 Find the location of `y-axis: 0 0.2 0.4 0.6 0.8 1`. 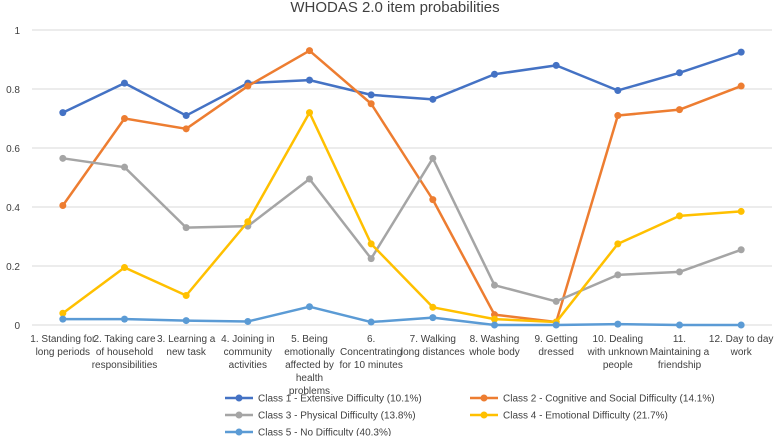

y-axis: 0 0.2 0.4 0.6 0.8 1 is located at coordinates (13, 179).